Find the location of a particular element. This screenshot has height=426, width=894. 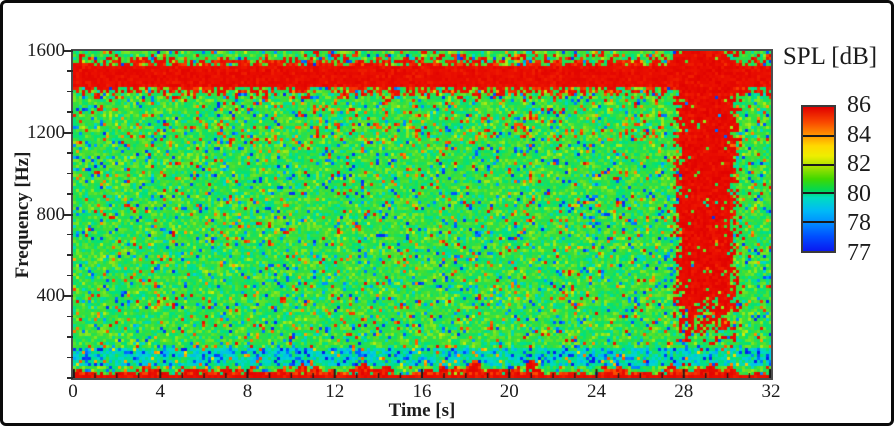

x-tick-label: 28 is located at coordinates (684, 391).